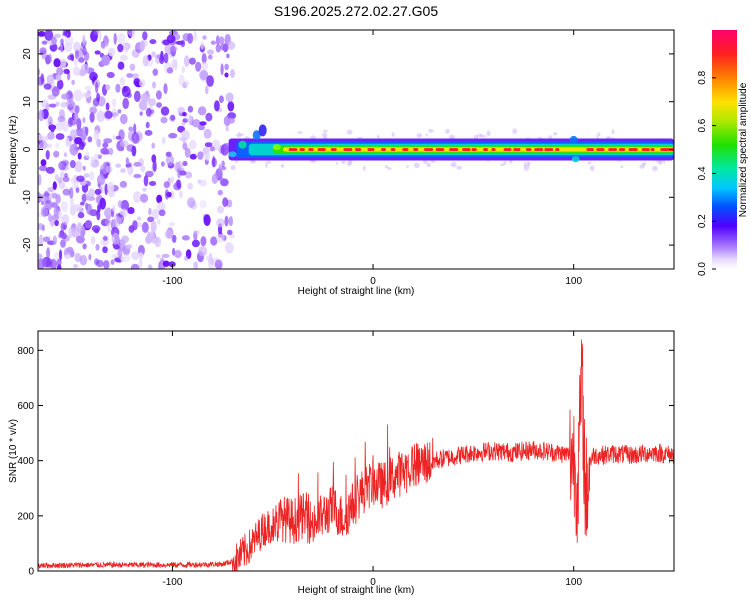  Describe the element at coordinates (25, 406) in the screenshot. I see `y-tick-label: 600` at that location.